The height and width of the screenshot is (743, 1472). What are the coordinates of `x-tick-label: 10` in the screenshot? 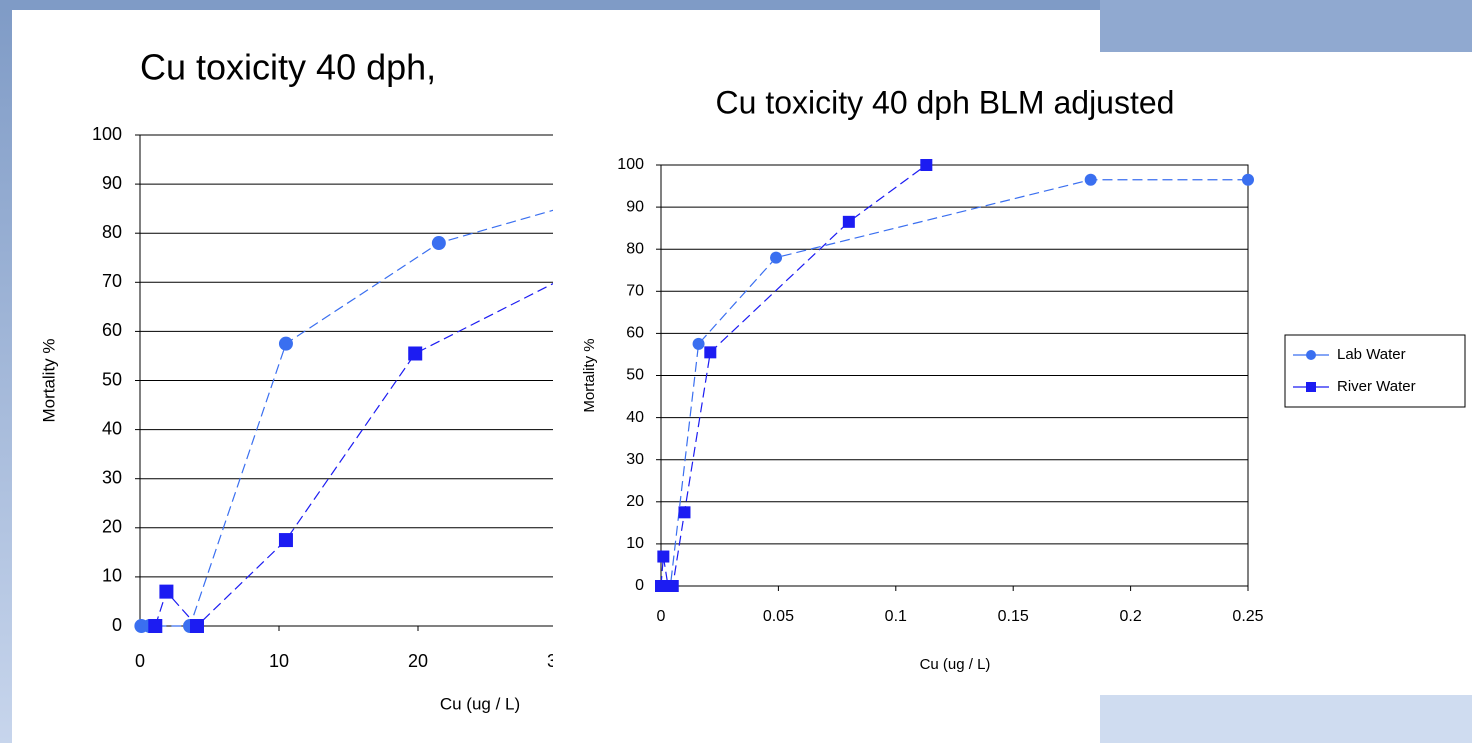 It's located at (279, 661).